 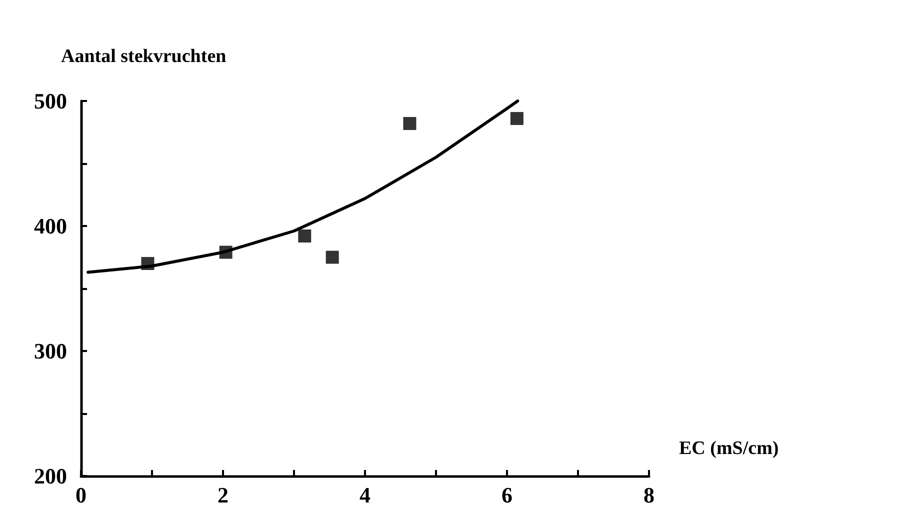 I want to click on x-tick-label: 8, so click(x=649, y=495).